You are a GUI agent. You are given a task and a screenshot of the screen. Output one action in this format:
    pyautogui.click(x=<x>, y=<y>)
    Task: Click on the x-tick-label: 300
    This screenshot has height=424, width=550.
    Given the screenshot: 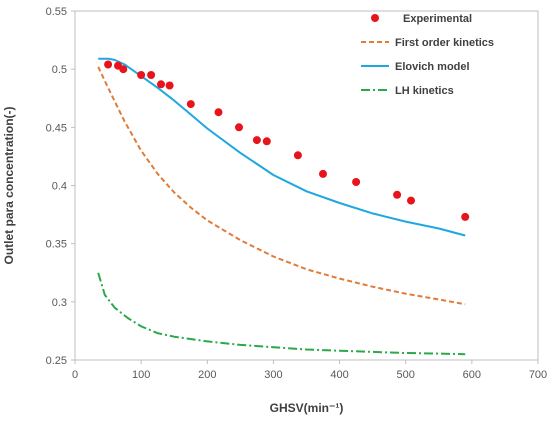 What is the action you would take?
    pyautogui.click(x=273, y=375)
    